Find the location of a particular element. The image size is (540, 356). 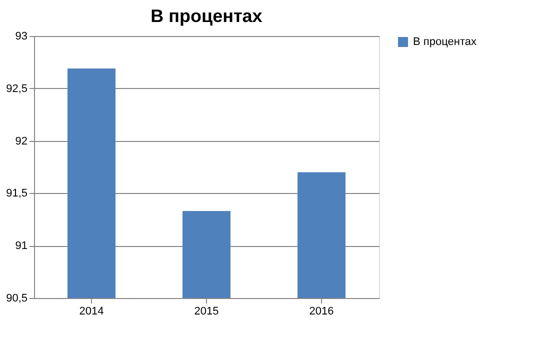

y-tick-label: 92 is located at coordinates (21, 141).